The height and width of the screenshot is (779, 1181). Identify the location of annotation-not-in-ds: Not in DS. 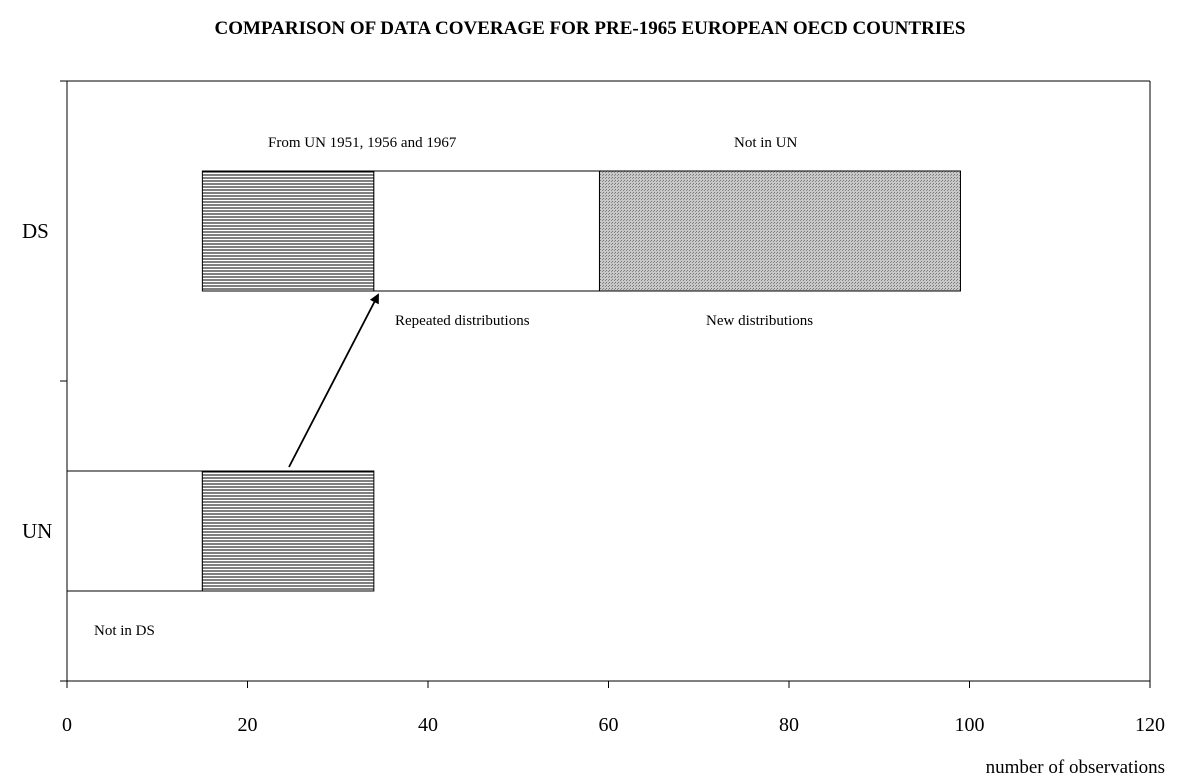
(124, 631).